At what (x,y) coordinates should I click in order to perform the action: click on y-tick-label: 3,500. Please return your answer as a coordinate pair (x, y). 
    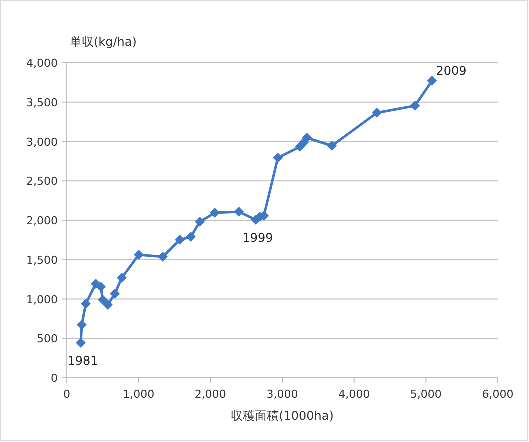
    Looking at the image, I should click on (42, 103).